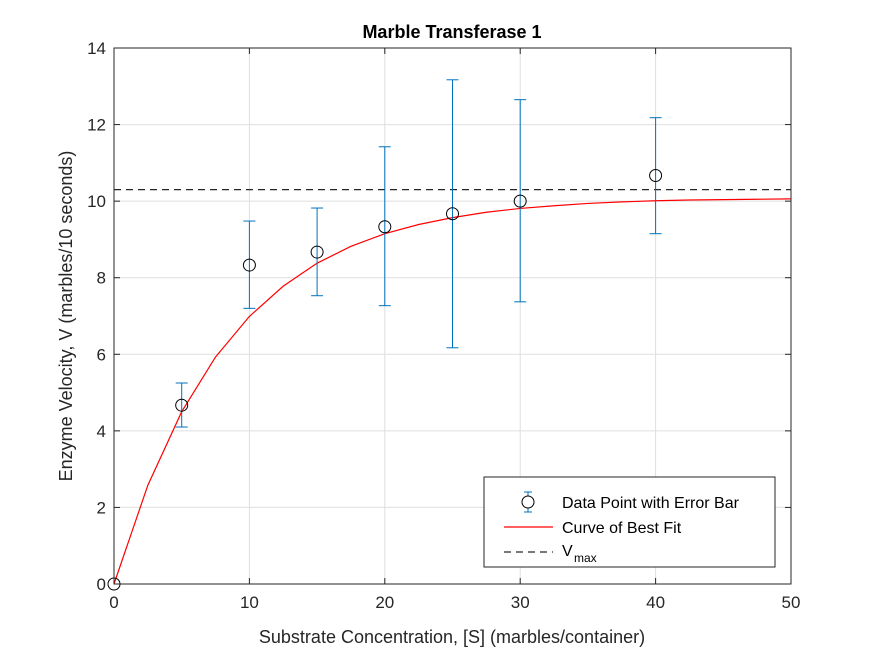 The image size is (875, 656). Describe the element at coordinates (655, 602) in the screenshot. I see `x-tick-label: 40` at that location.